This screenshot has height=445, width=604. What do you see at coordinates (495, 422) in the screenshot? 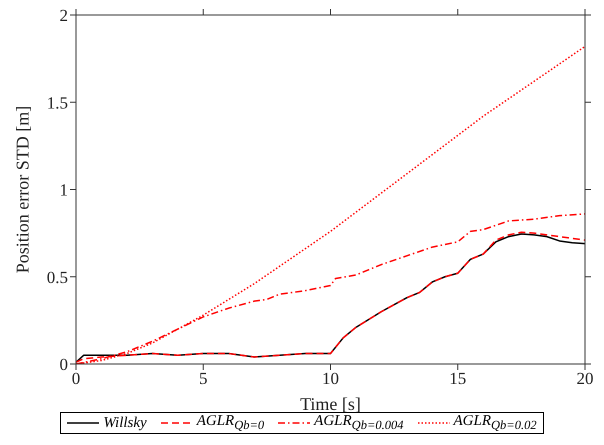
I see `legend-label: AGLR$_{Qb=0.02}$` at bounding box center [495, 422].